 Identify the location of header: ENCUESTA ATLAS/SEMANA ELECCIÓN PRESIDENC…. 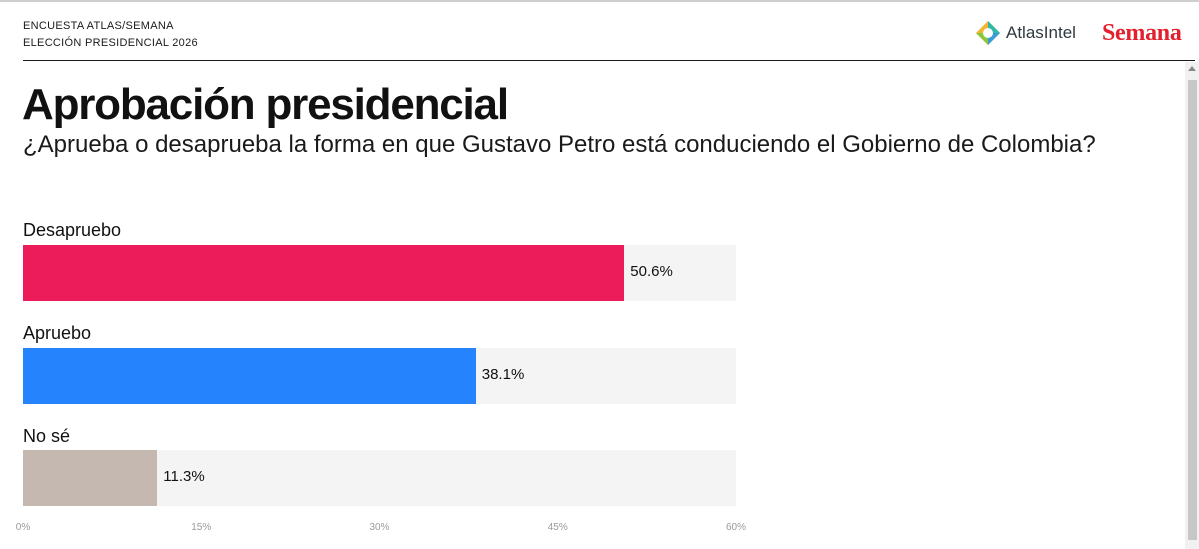
(599, 31).